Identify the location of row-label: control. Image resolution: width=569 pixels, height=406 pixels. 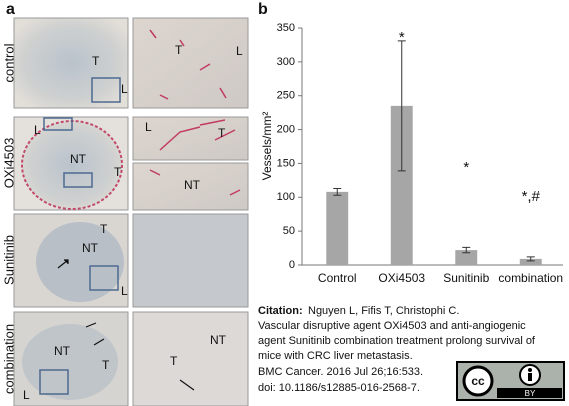
(8, 62).